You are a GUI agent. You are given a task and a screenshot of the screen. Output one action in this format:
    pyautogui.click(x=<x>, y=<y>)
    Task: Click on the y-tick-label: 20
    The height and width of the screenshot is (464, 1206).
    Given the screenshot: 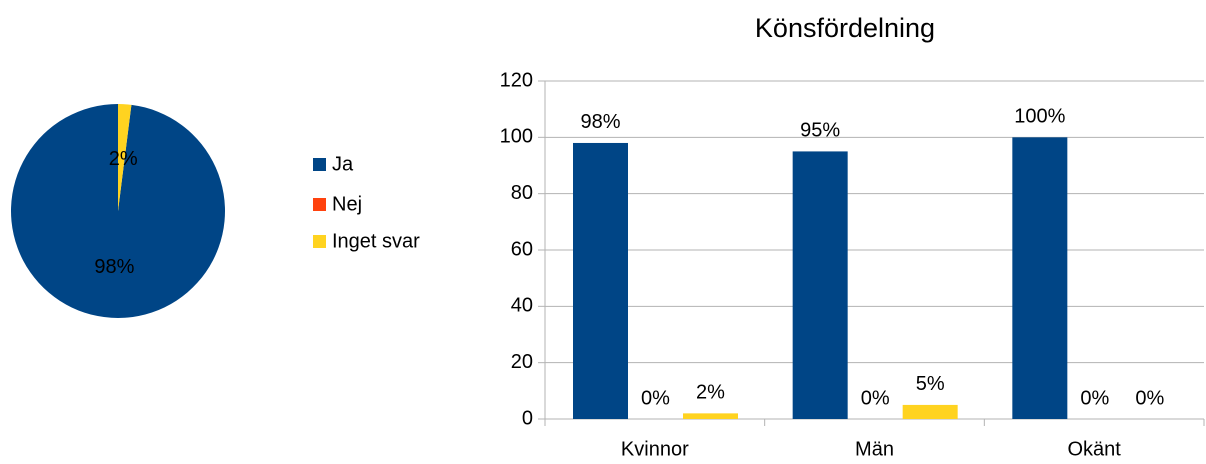 What is the action you would take?
    pyautogui.click(x=522, y=362)
    